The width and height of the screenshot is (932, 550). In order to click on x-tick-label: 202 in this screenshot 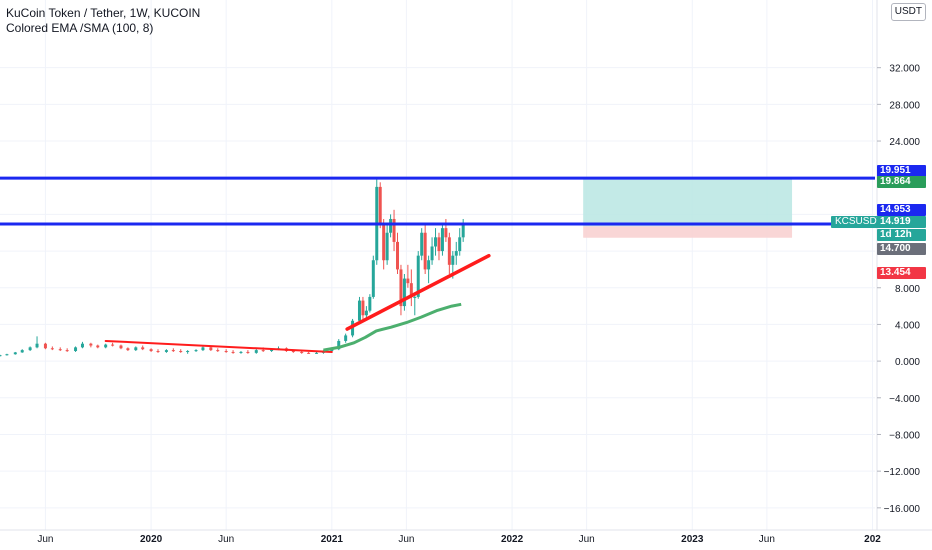, I will do `click(872, 539)`.